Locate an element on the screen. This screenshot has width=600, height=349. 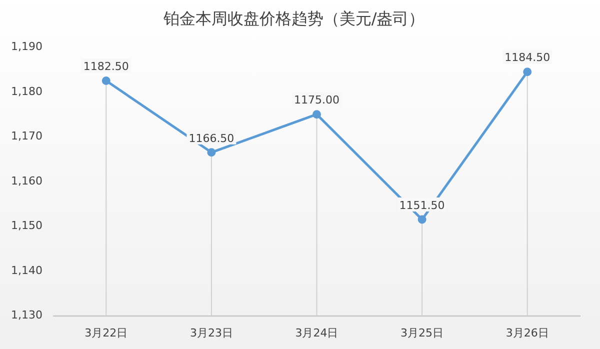
y-tick-label: 1,130 is located at coordinates (26, 315).